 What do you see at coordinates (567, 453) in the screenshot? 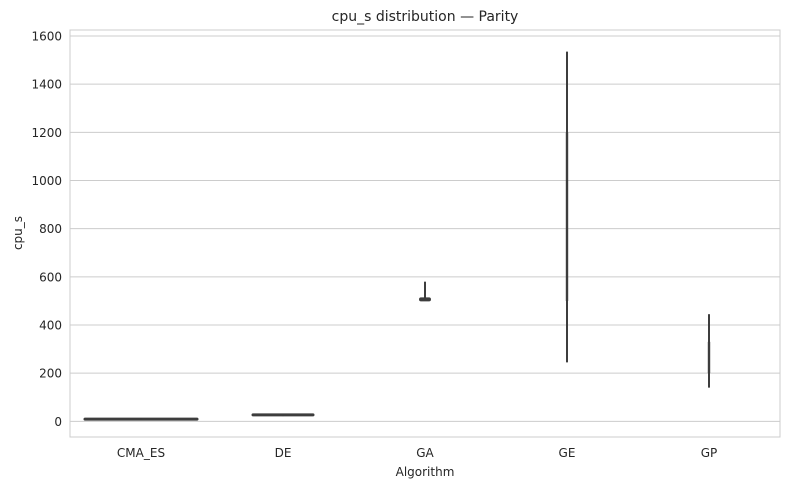
I see `x-tick-label: GE` at bounding box center [567, 453].